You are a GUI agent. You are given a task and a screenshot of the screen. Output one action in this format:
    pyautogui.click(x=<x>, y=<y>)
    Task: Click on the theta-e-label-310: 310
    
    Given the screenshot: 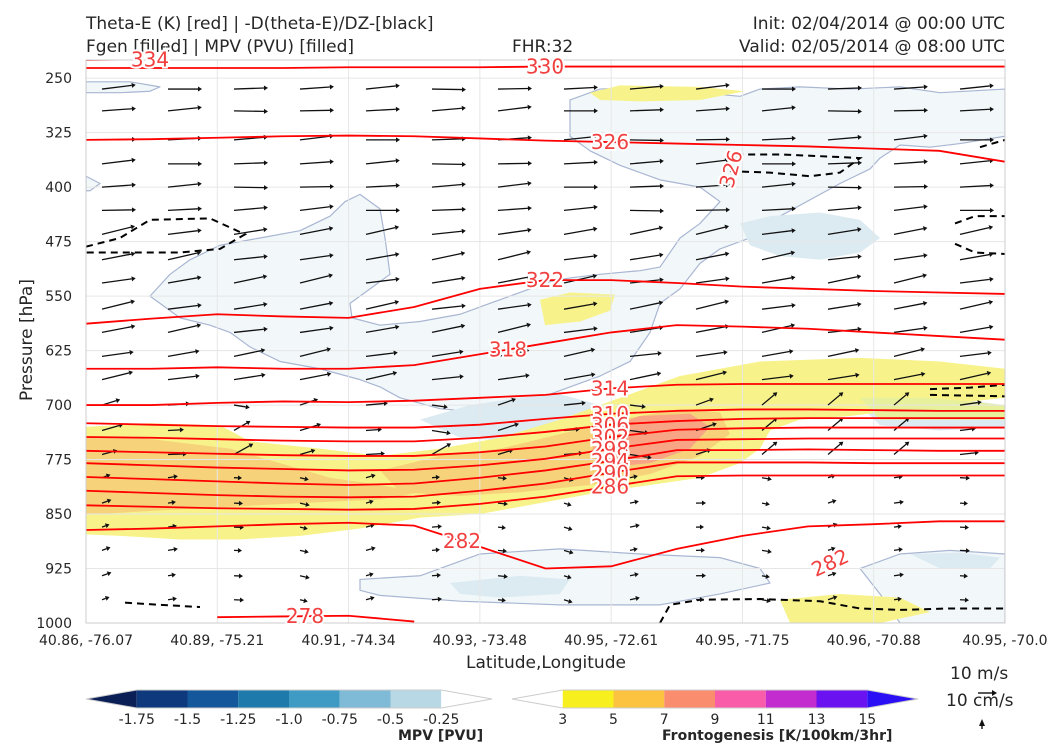 What is the action you would take?
    pyautogui.click(x=610, y=414)
    